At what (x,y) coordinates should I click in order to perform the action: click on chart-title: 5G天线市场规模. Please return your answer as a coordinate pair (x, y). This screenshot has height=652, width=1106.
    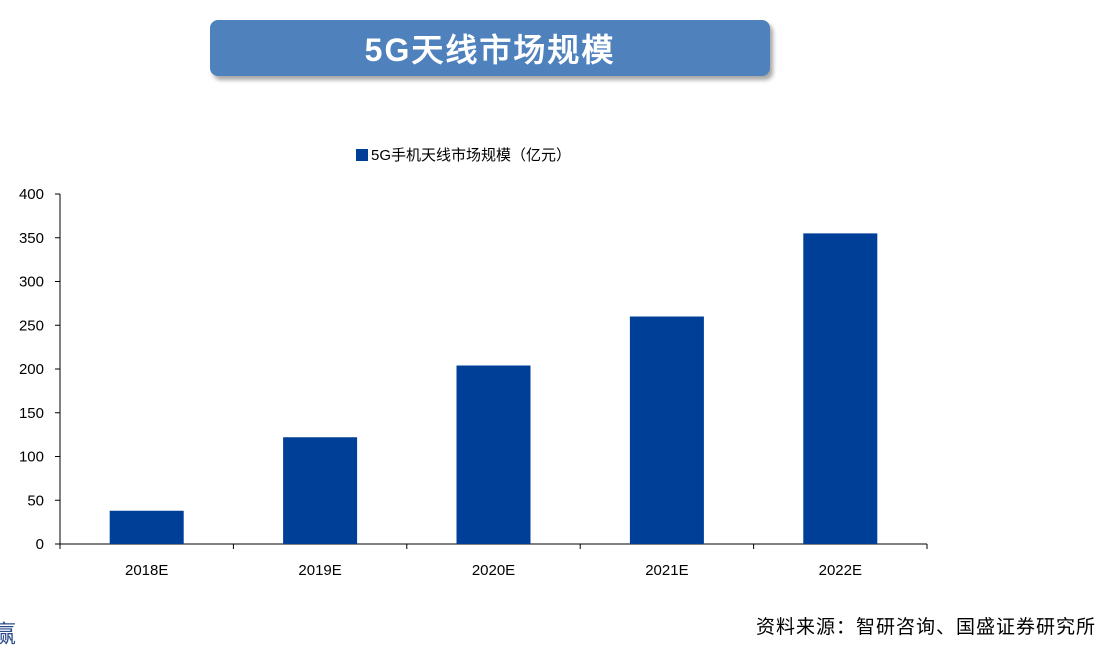
    Looking at the image, I should click on (490, 50).